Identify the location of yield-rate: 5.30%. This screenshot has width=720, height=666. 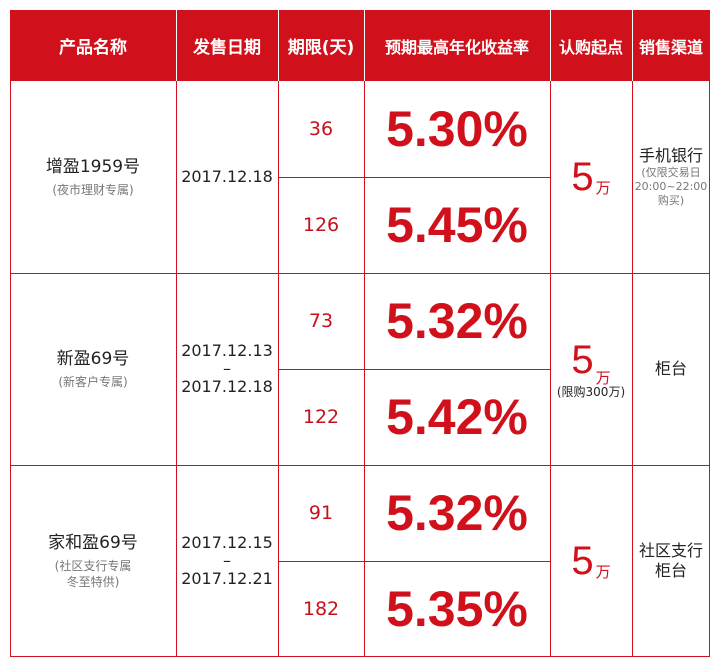
(457, 129).